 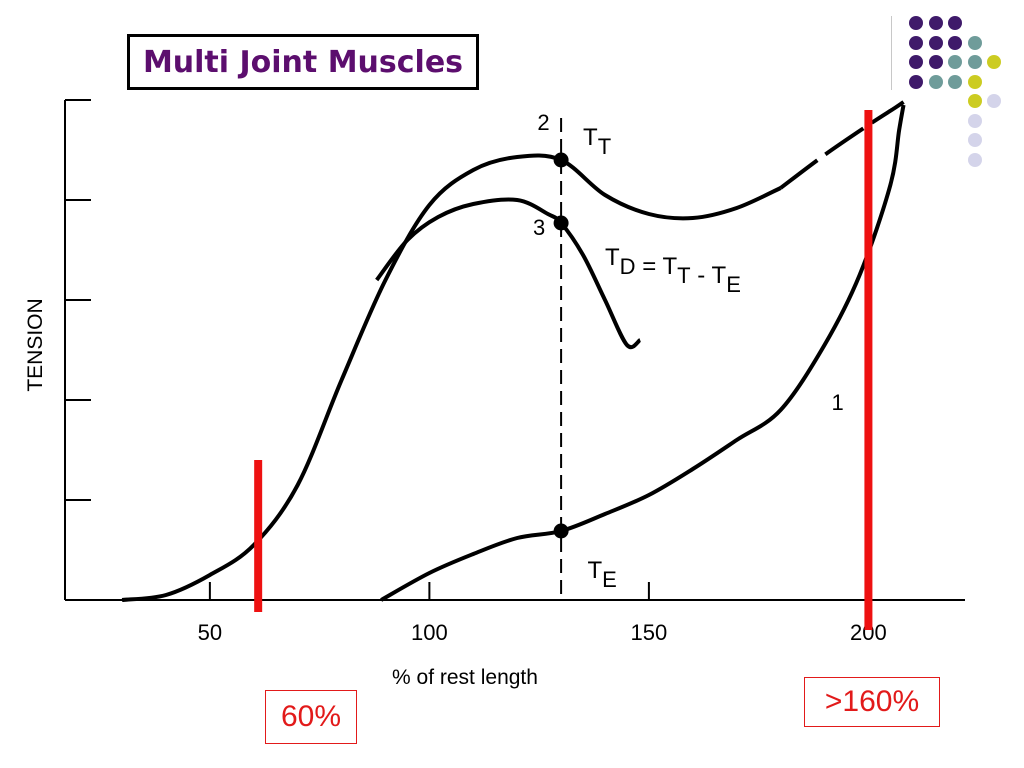 What do you see at coordinates (543, 122) in the screenshot?
I see `series-2-label: 2` at bounding box center [543, 122].